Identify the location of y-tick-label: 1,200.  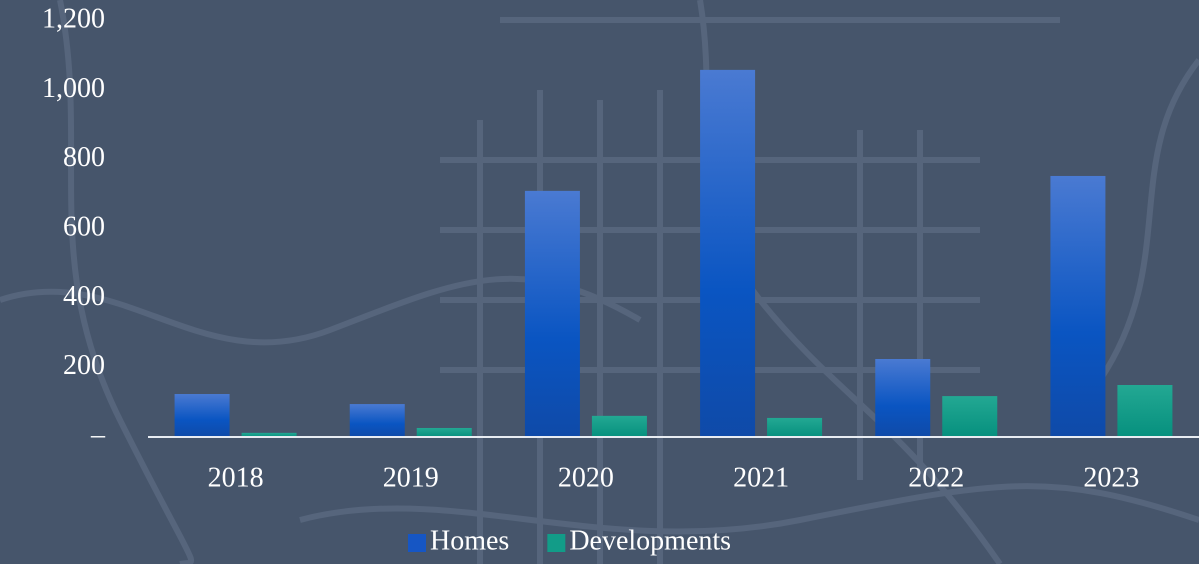
(73, 18).